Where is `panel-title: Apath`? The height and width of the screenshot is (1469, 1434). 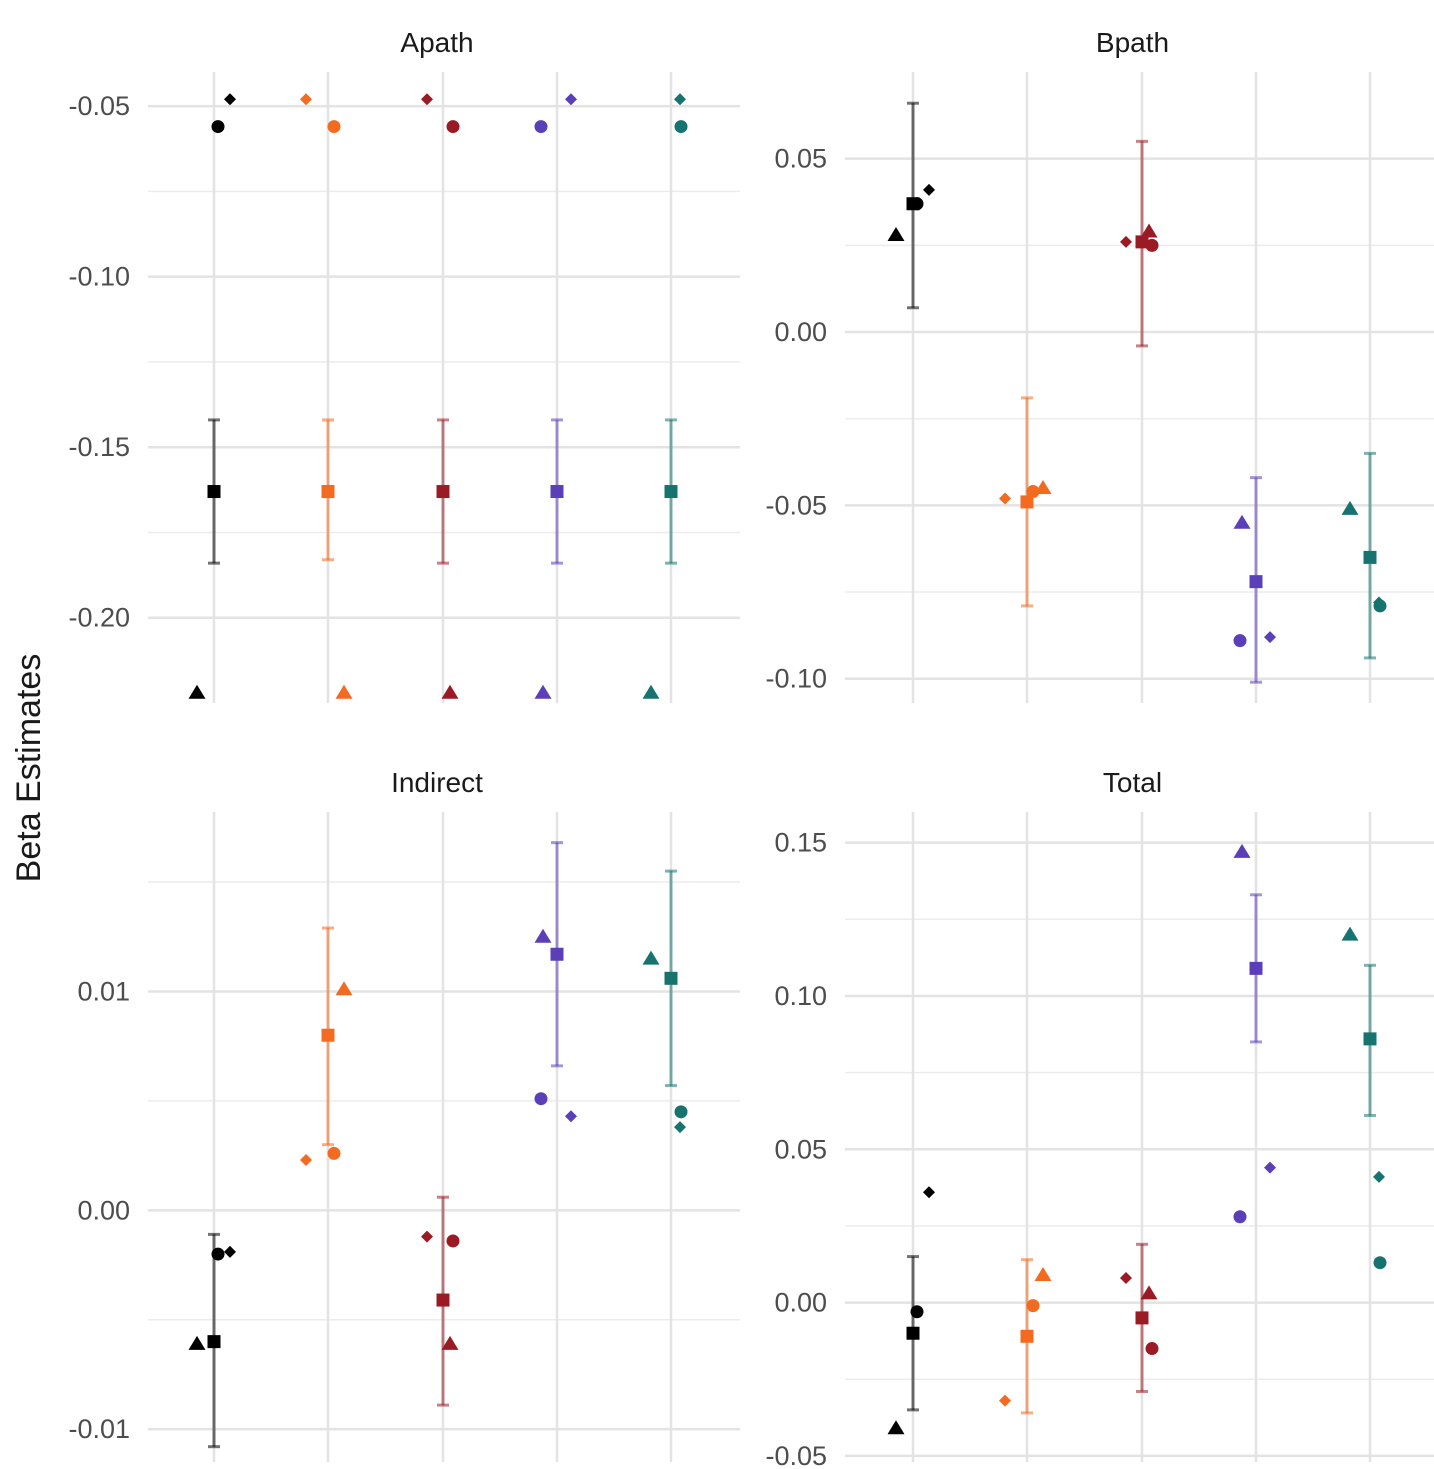 panel-title: Apath is located at coordinates (436, 42).